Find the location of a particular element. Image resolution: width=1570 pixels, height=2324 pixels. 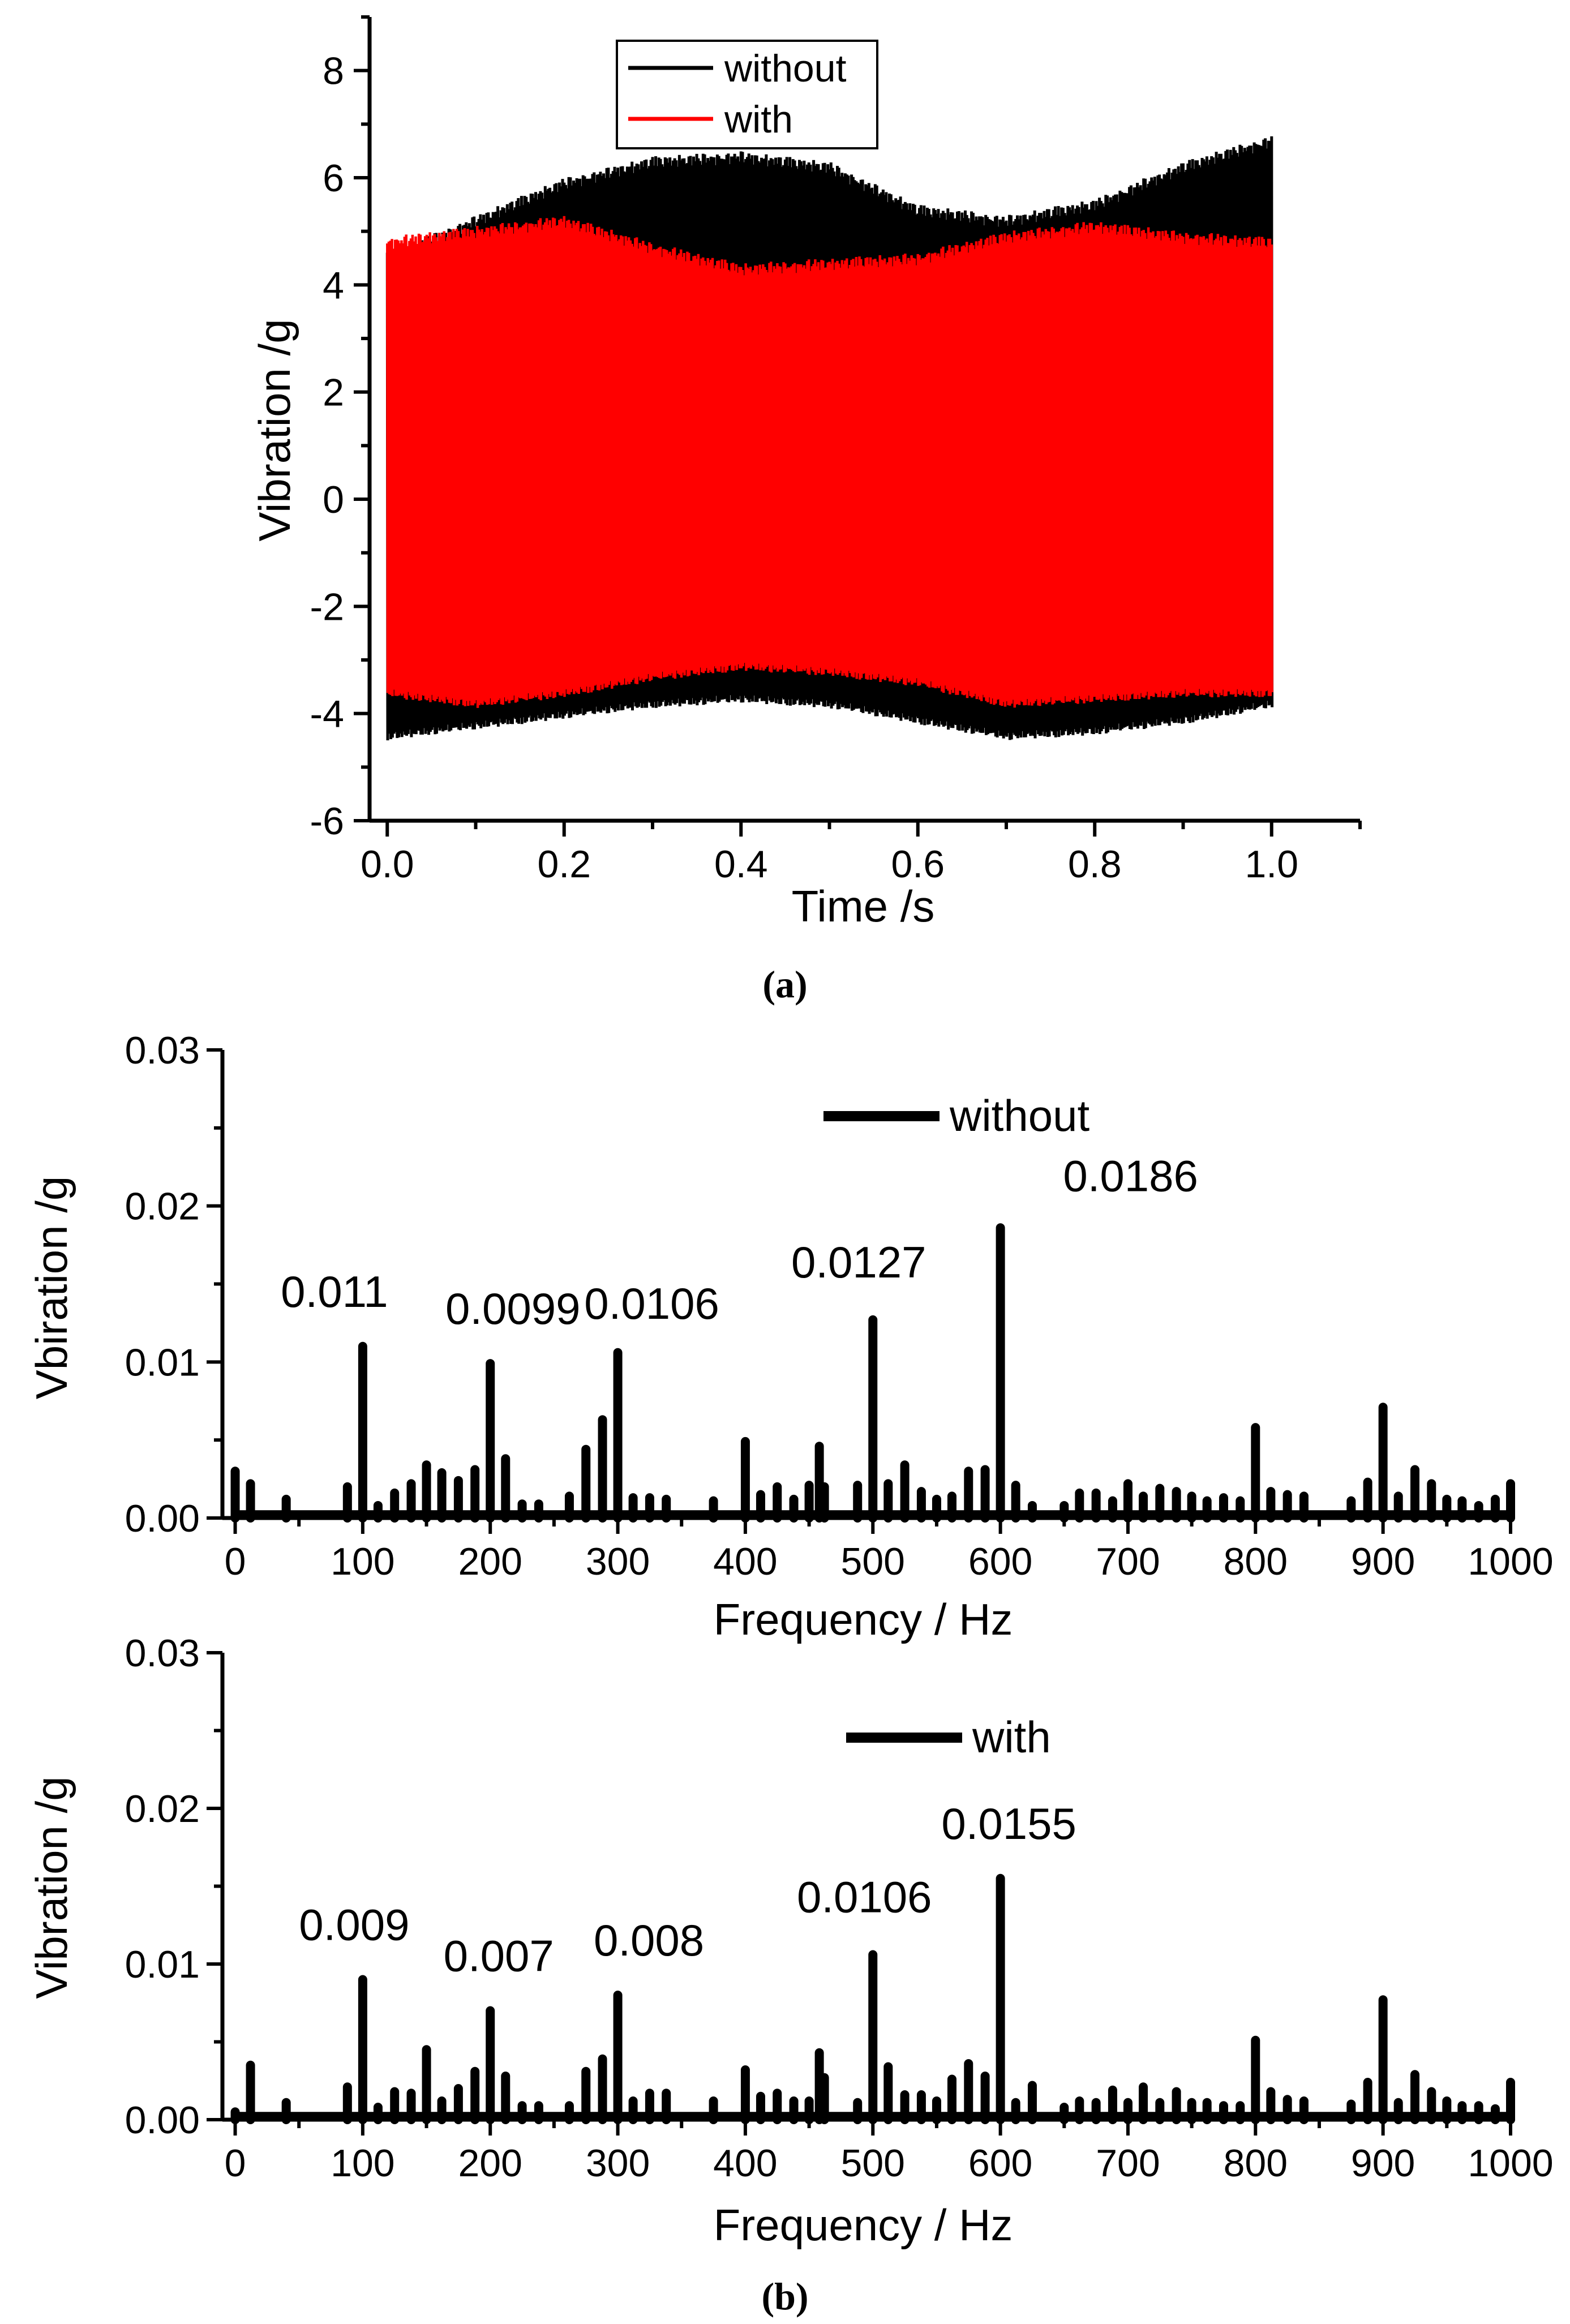

chart-b-top-annotations: 0.011 0.0099 0.0106 0.0127 0.0186 is located at coordinates (739, 1242).